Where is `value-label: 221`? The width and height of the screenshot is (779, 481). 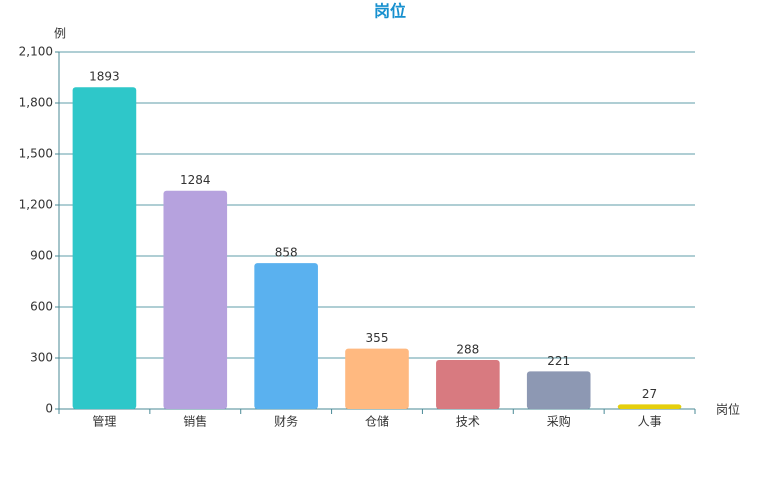
value-label: 221 is located at coordinates (558, 361).